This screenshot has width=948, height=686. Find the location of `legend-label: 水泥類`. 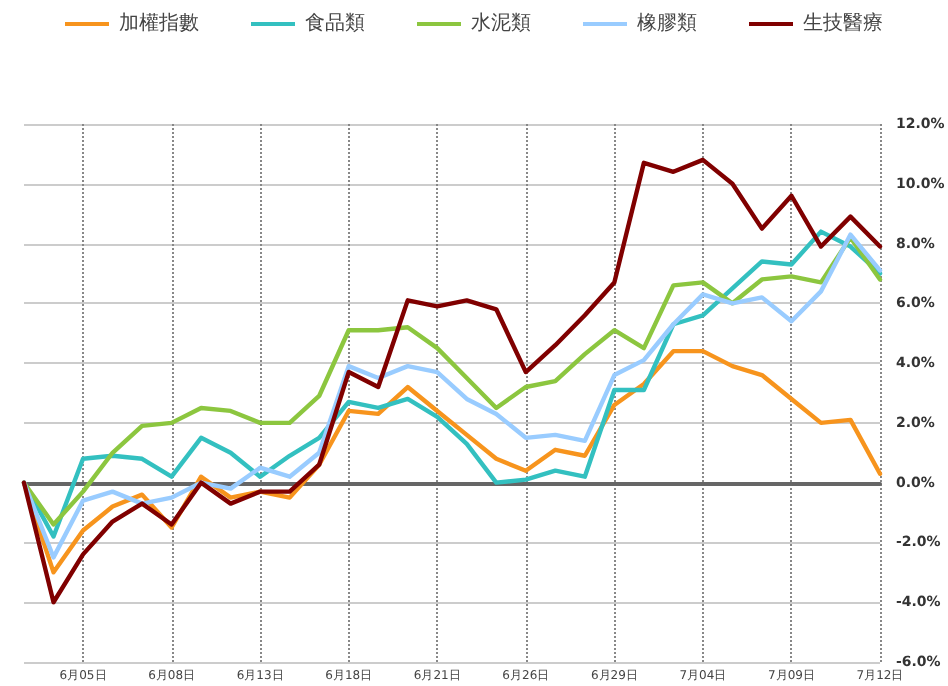

legend-label: 水泥類 is located at coordinates (501, 23).